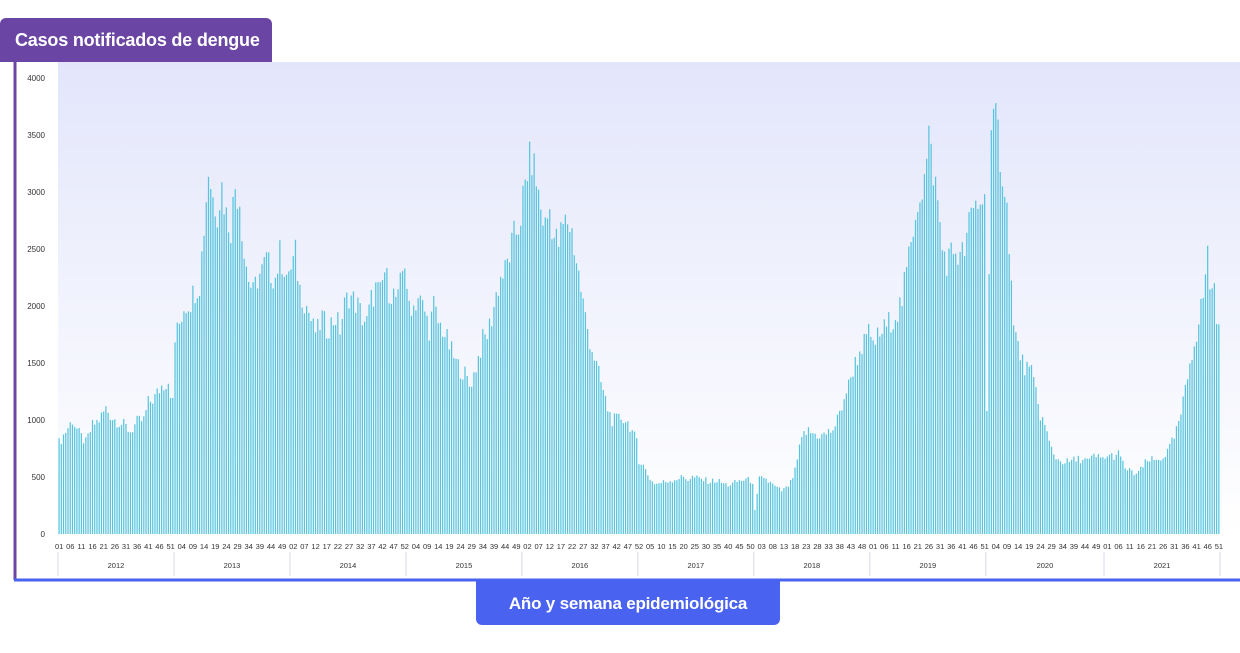  I want to click on x-tick-label: 22, so click(572, 546).